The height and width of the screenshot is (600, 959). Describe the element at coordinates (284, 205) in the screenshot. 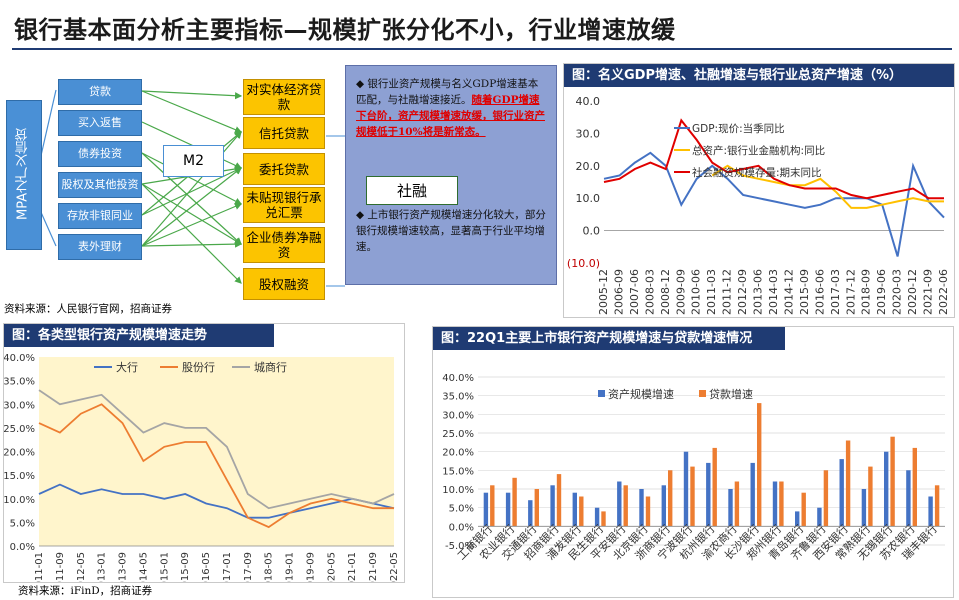

I see `destination-box-3: 未贴现银行承兑汇票` at that location.